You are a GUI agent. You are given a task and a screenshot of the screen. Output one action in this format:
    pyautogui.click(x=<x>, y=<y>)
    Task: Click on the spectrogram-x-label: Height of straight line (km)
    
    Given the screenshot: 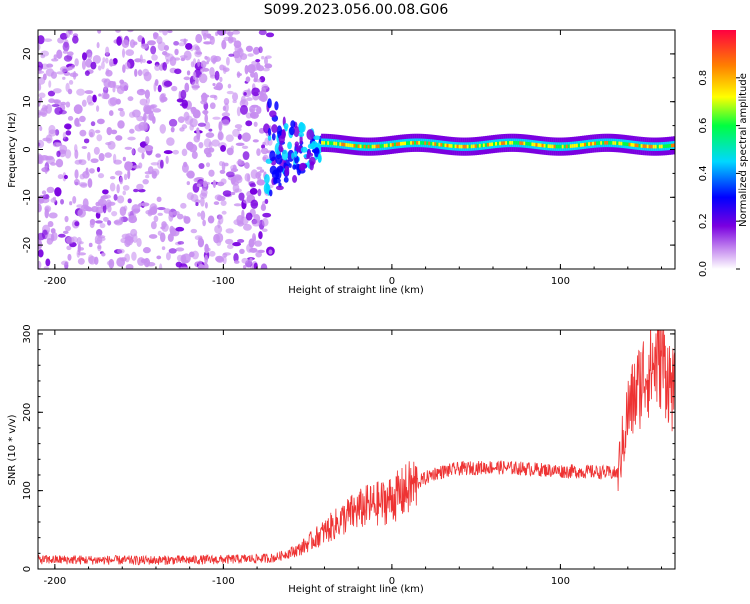 What is the action you would take?
    pyautogui.click(x=356, y=290)
    